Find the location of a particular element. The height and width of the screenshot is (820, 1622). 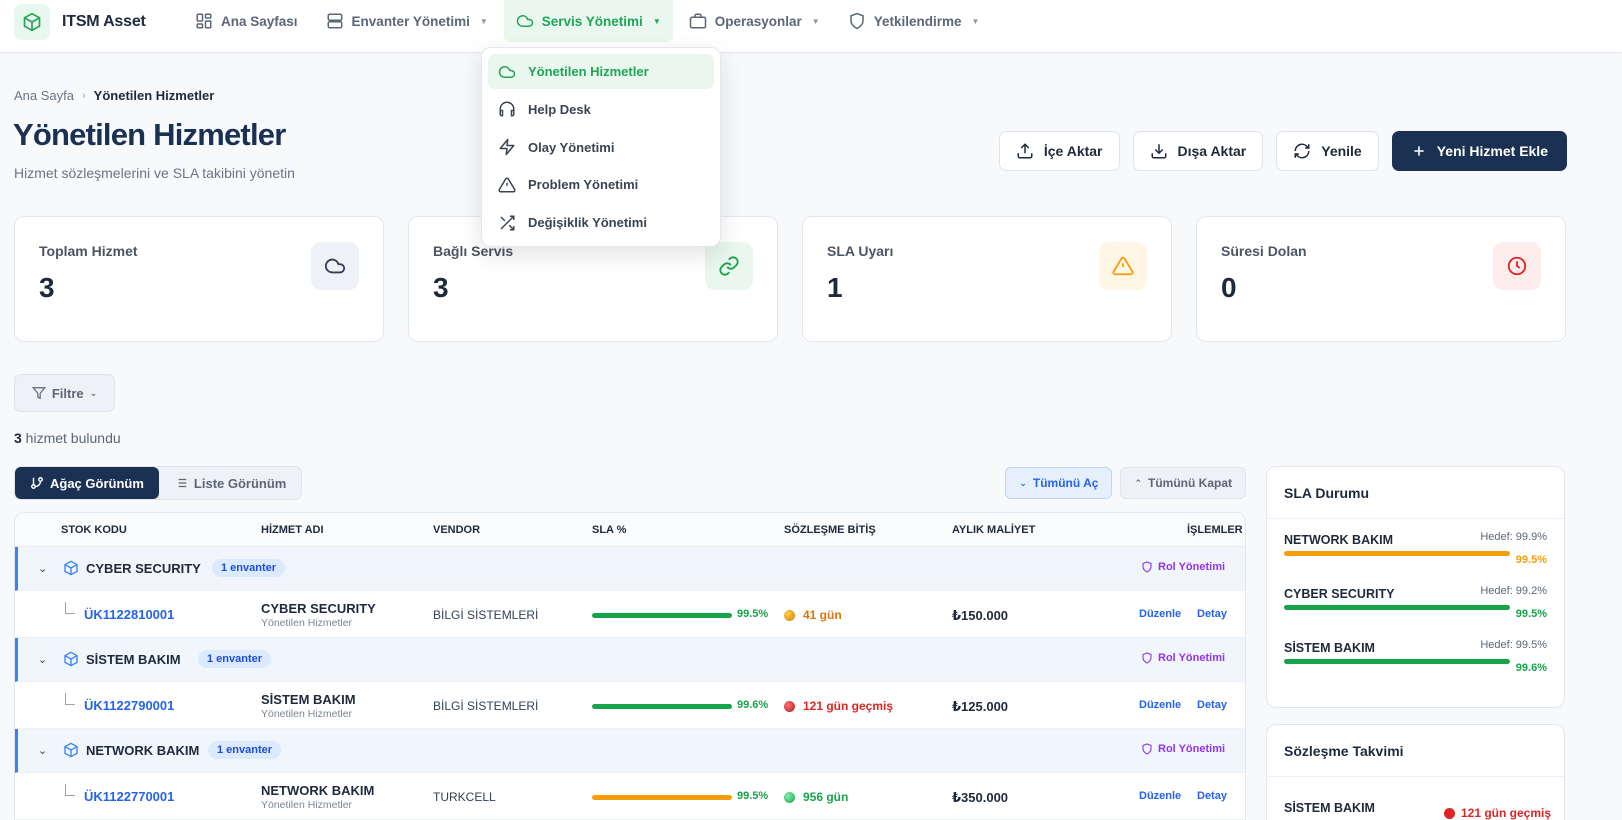

refresh-button: Yenile is located at coordinates (1327, 151).